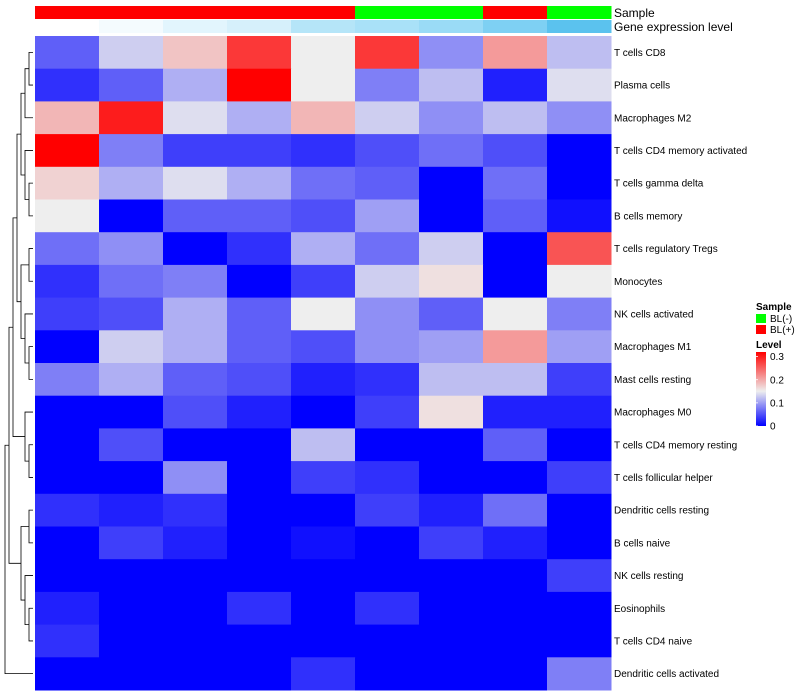  I want to click on legend-label-bl-pos: BL(+), so click(782, 330).